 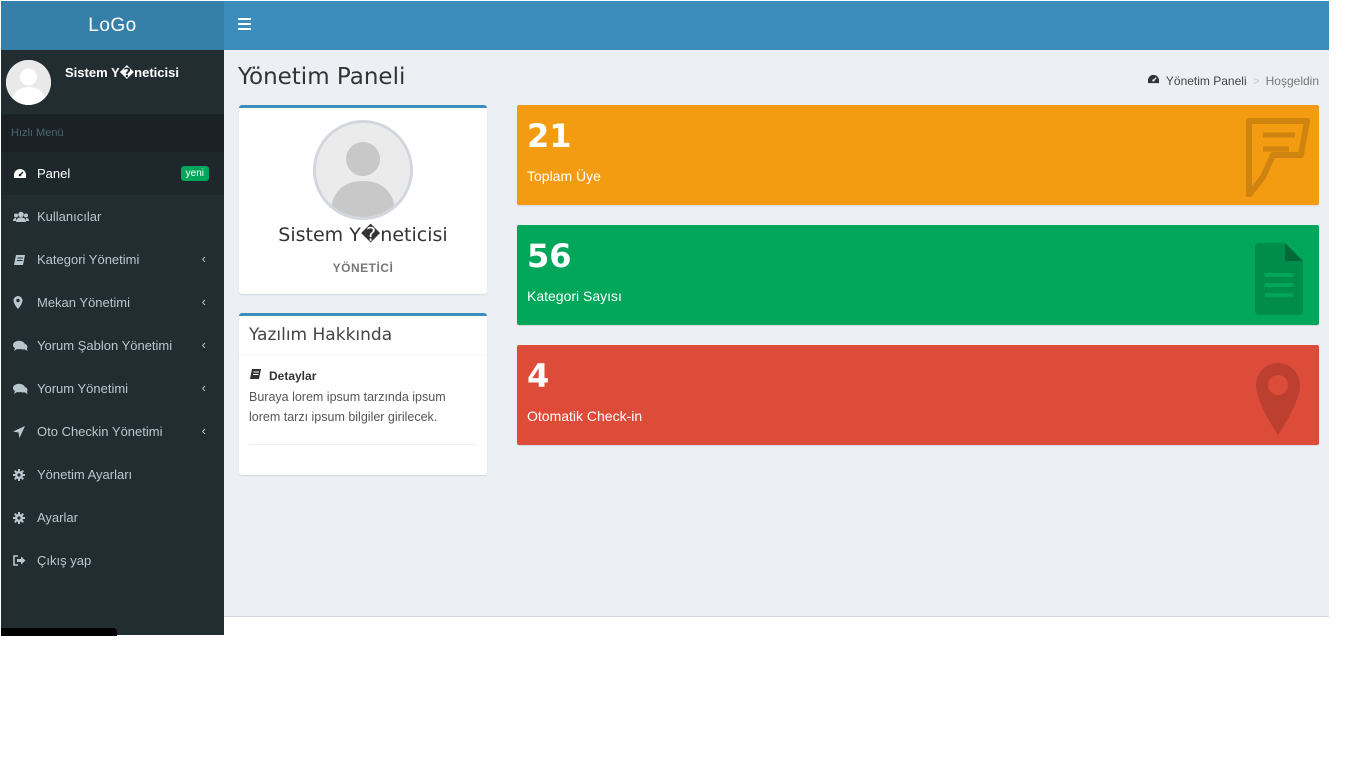 I want to click on profile-box: Sistem Y�neticisi YÖNETİCİ, so click(x=363, y=199).